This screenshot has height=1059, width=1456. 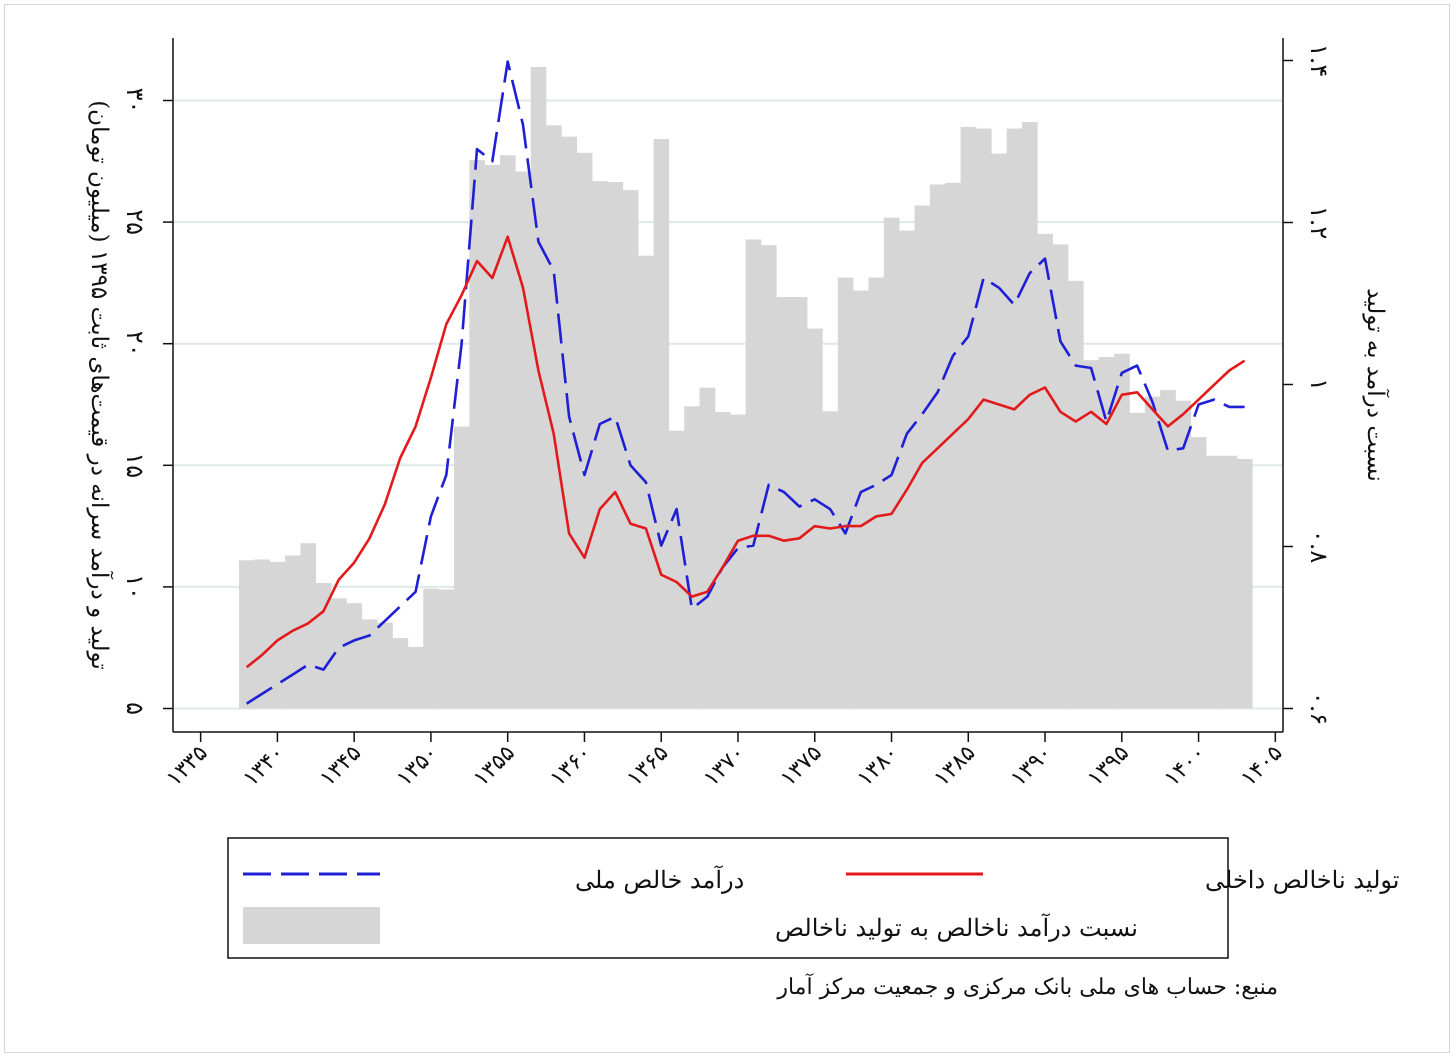 What do you see at coordinates (1319, 222) in the screenshot?
I see `y-right-tick-label-1.2: ۱.۲` at bounding box center [1319, 222].